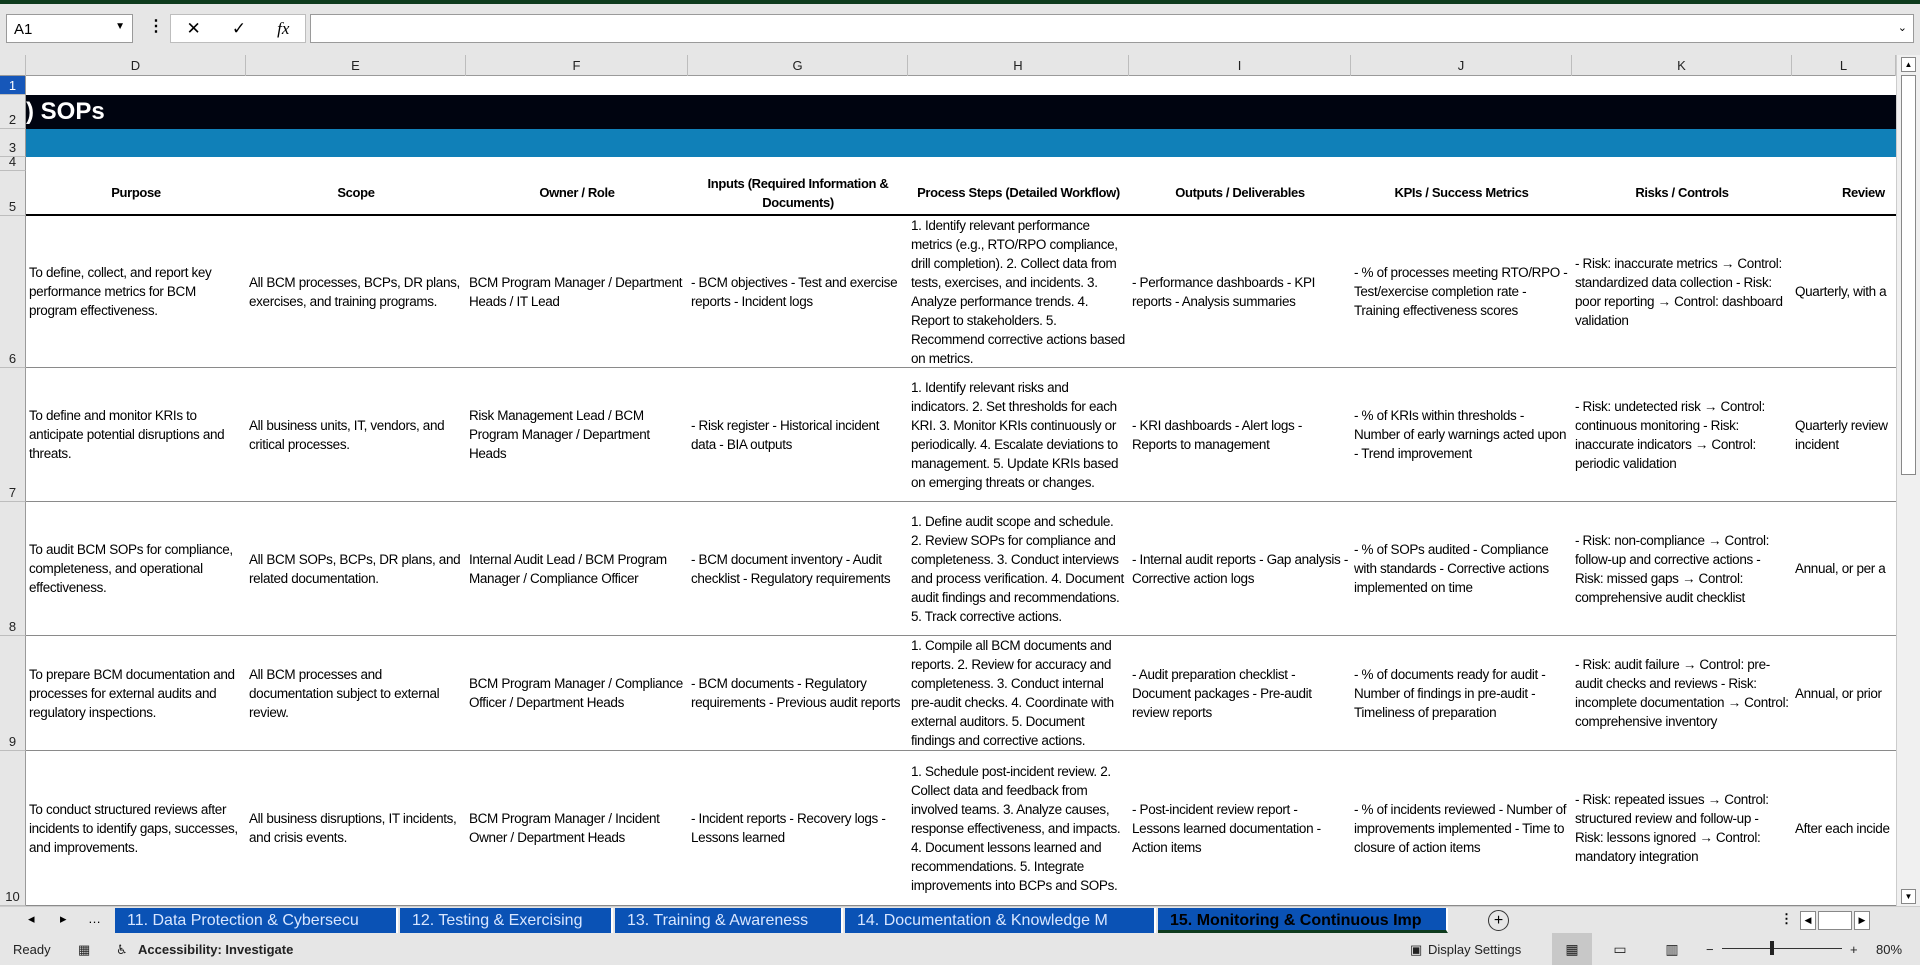 The height and width of the screenshot is (965, 1920). Describe the element at coordinates (1000, 920) in the screenshot. I see `sheet-tab: 14. Documentation & Knowledge M` at that location.